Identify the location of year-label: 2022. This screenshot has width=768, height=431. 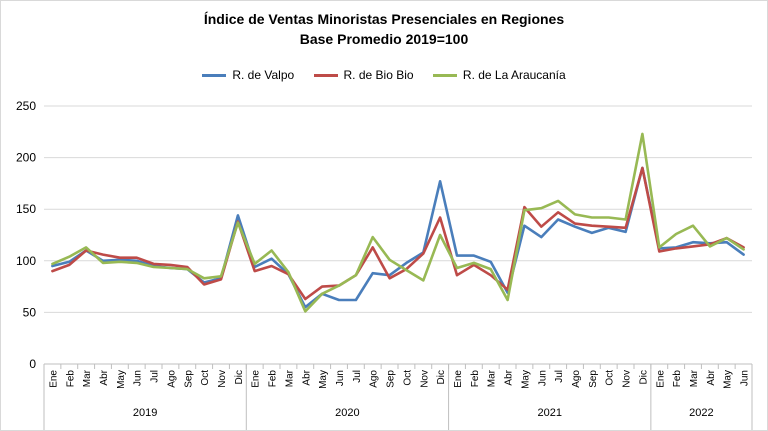
(701, 413).